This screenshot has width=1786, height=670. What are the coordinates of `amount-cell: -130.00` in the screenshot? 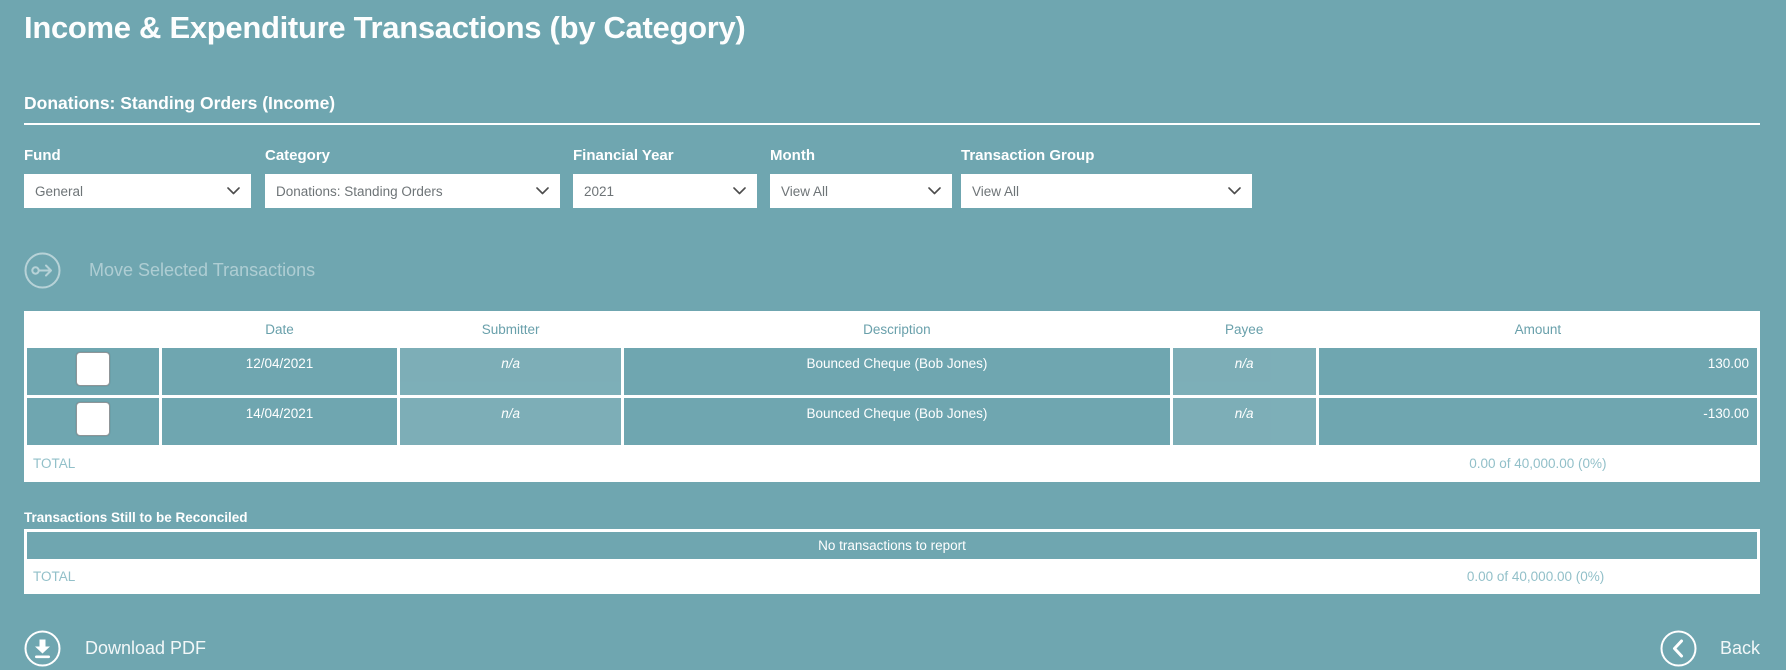 It's located at (1537, 421).